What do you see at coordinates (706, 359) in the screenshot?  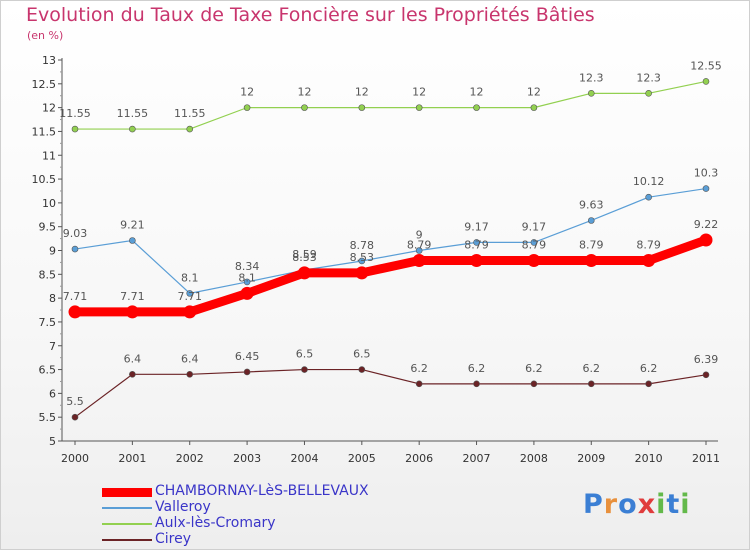 I see `data-label: 6.39` at bounding box center [706, 359].